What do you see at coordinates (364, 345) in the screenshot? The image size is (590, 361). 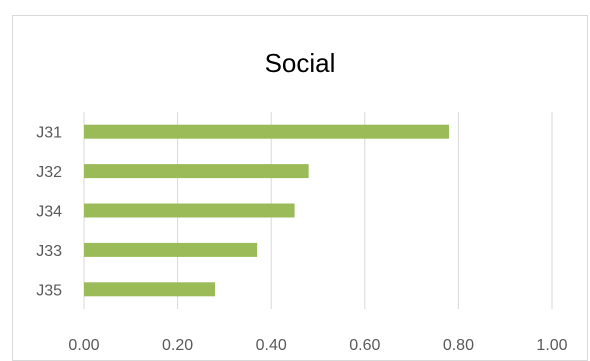 I see `x-tick-label: 0.60` at bounding box center [364, 345].